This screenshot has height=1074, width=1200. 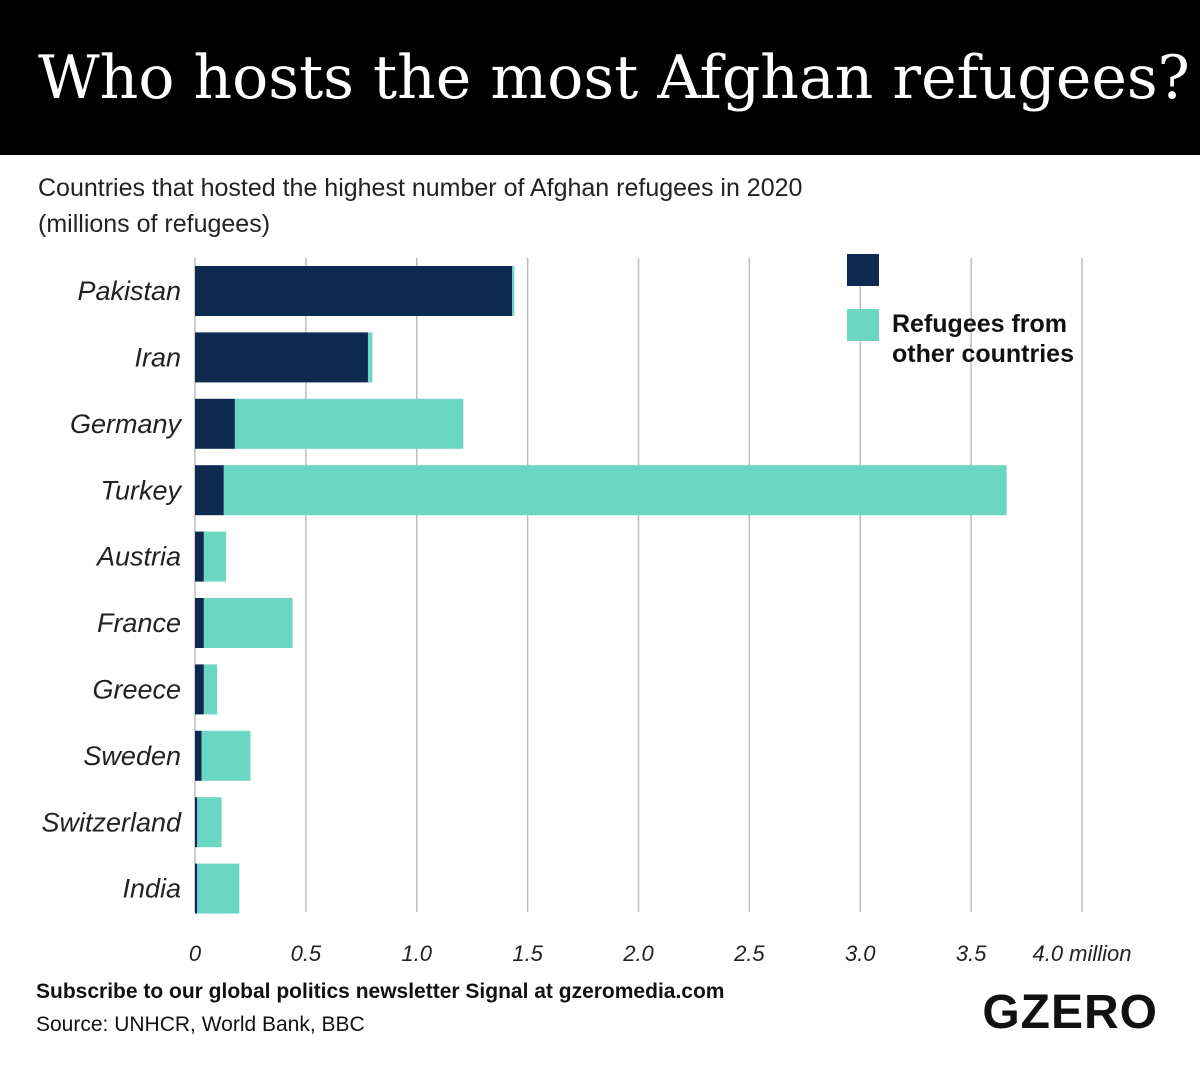 I want to click on title-band, so click(x=600, y=77).